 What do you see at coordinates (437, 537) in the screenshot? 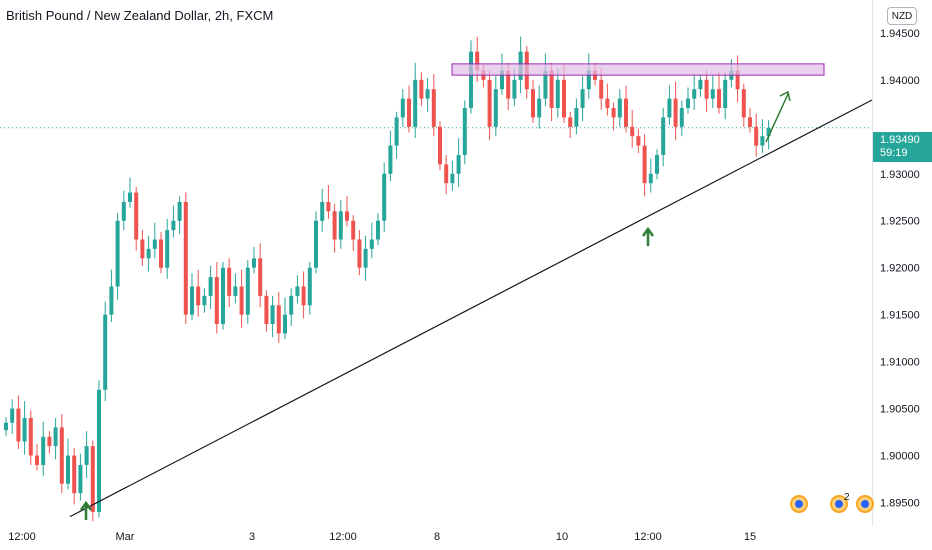
I see `x-tick-label: 8` at bounding box center [437, 537].